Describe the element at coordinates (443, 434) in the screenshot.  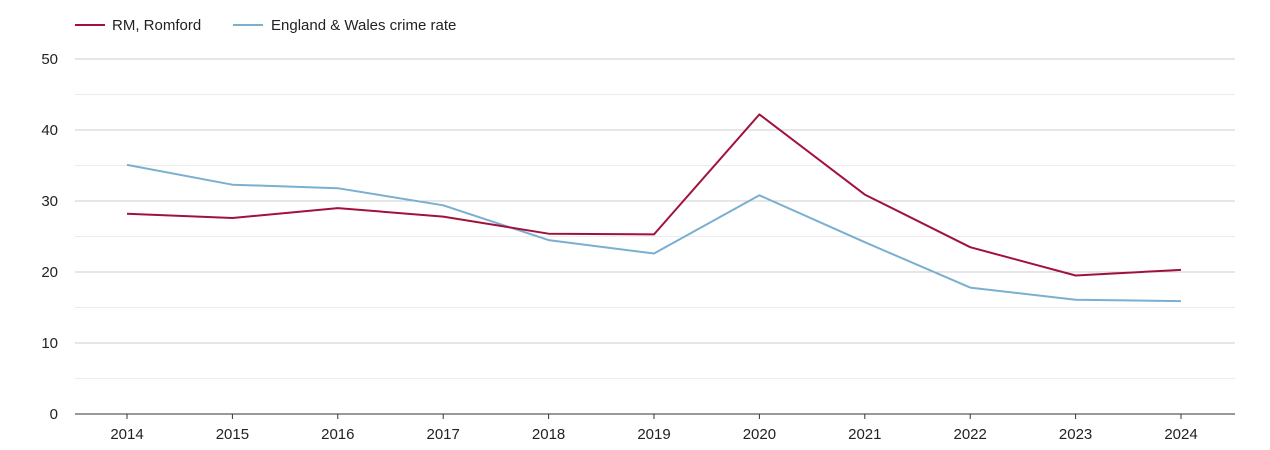
I see `x-tick-label: 2017` at that location.